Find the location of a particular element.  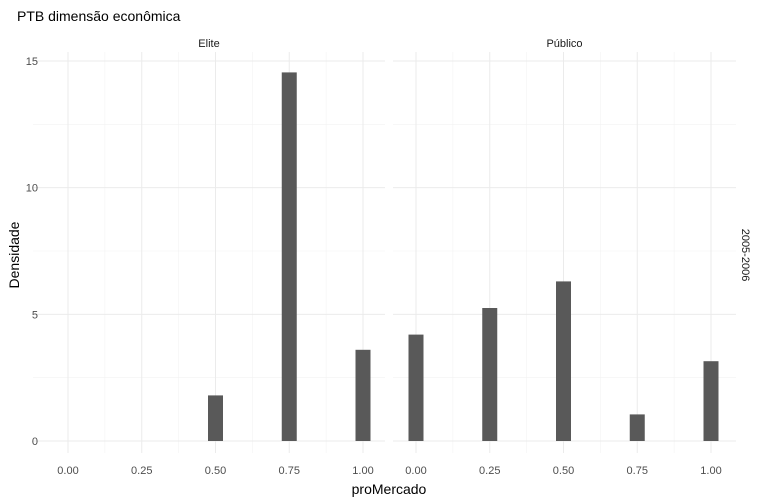

x-axis-ticks: 0.00 0.25 0.50 0.75 1.00 0.00 0.25 0.50 0.75 1.00 is located at coordinates (389, 471).